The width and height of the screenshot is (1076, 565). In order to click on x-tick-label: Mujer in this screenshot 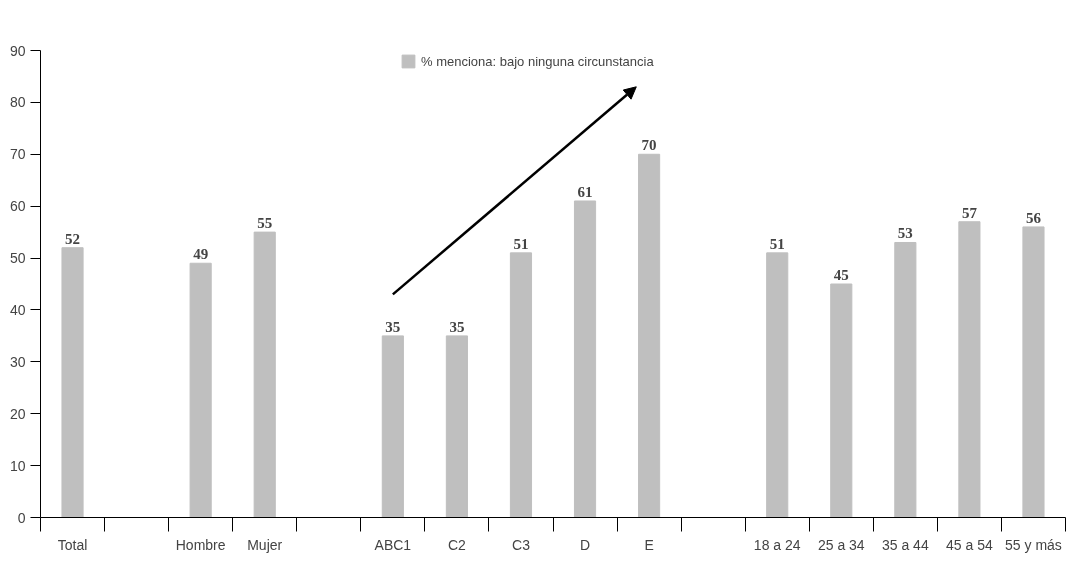, I will do `click(265, 544)`.